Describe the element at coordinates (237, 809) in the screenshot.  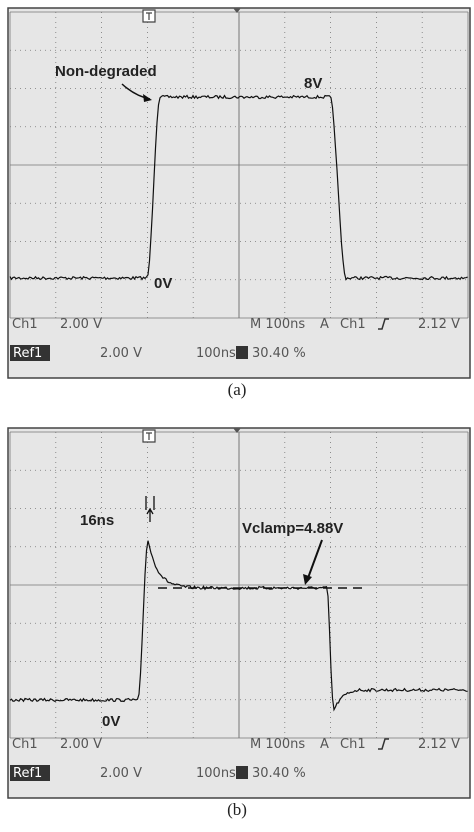
I see `caption: (b)` at that location.